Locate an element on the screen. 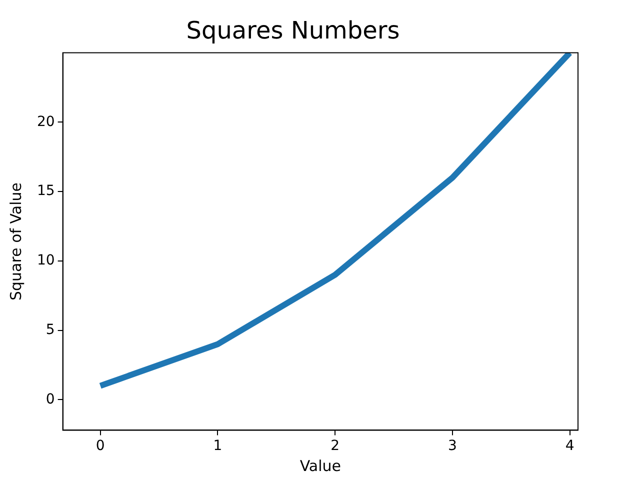 This screenshot has width=640, height=480. x-tick-label: 0 is located at coordinates (100, 446).